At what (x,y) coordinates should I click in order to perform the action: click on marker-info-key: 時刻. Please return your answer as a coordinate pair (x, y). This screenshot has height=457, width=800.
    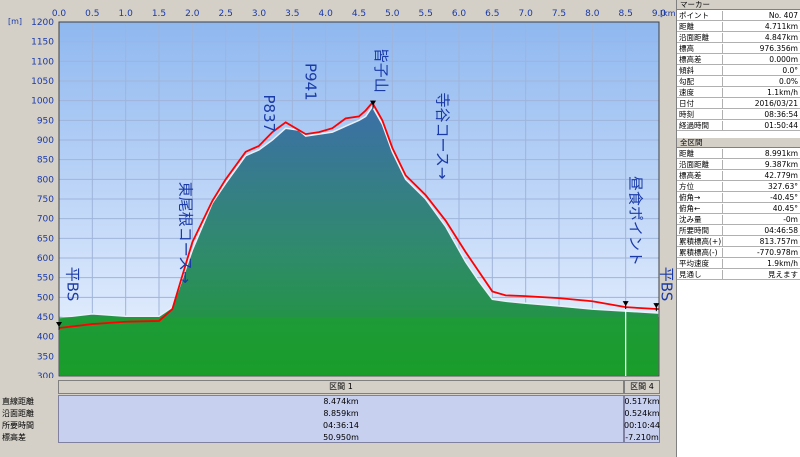
    Looking at the image, I should click on (701, 115).